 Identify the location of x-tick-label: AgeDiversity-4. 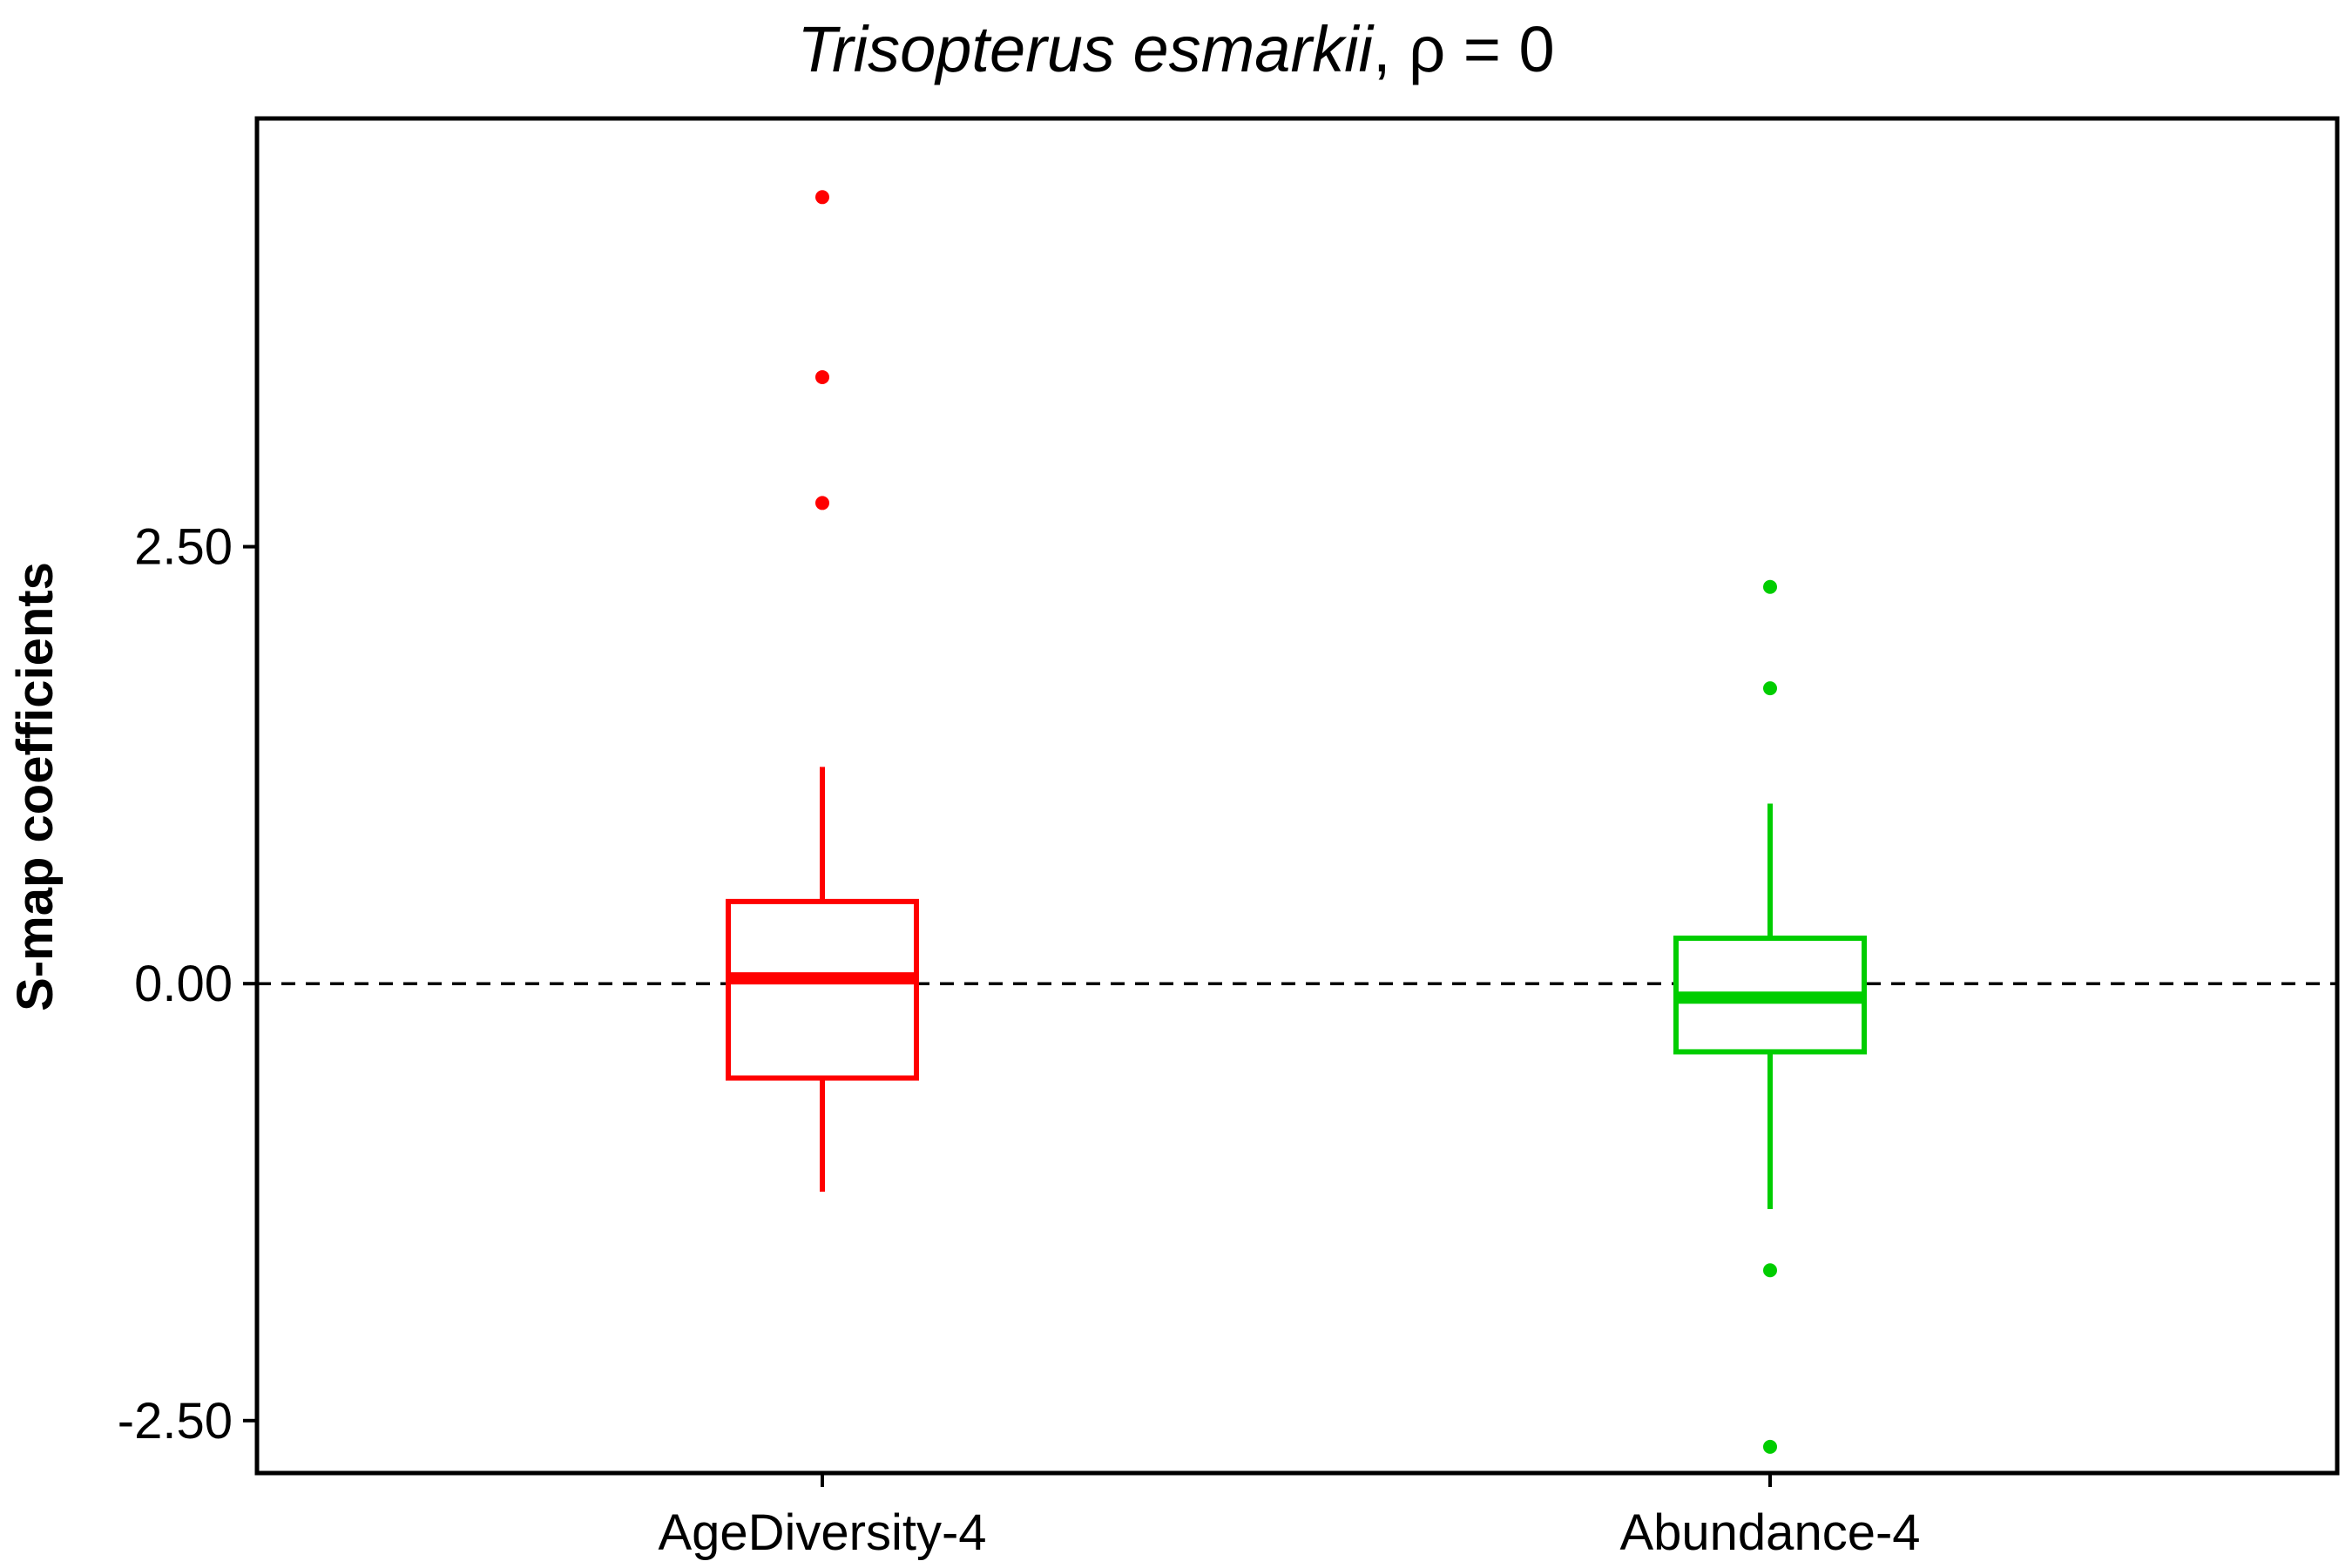
(822, 1532).